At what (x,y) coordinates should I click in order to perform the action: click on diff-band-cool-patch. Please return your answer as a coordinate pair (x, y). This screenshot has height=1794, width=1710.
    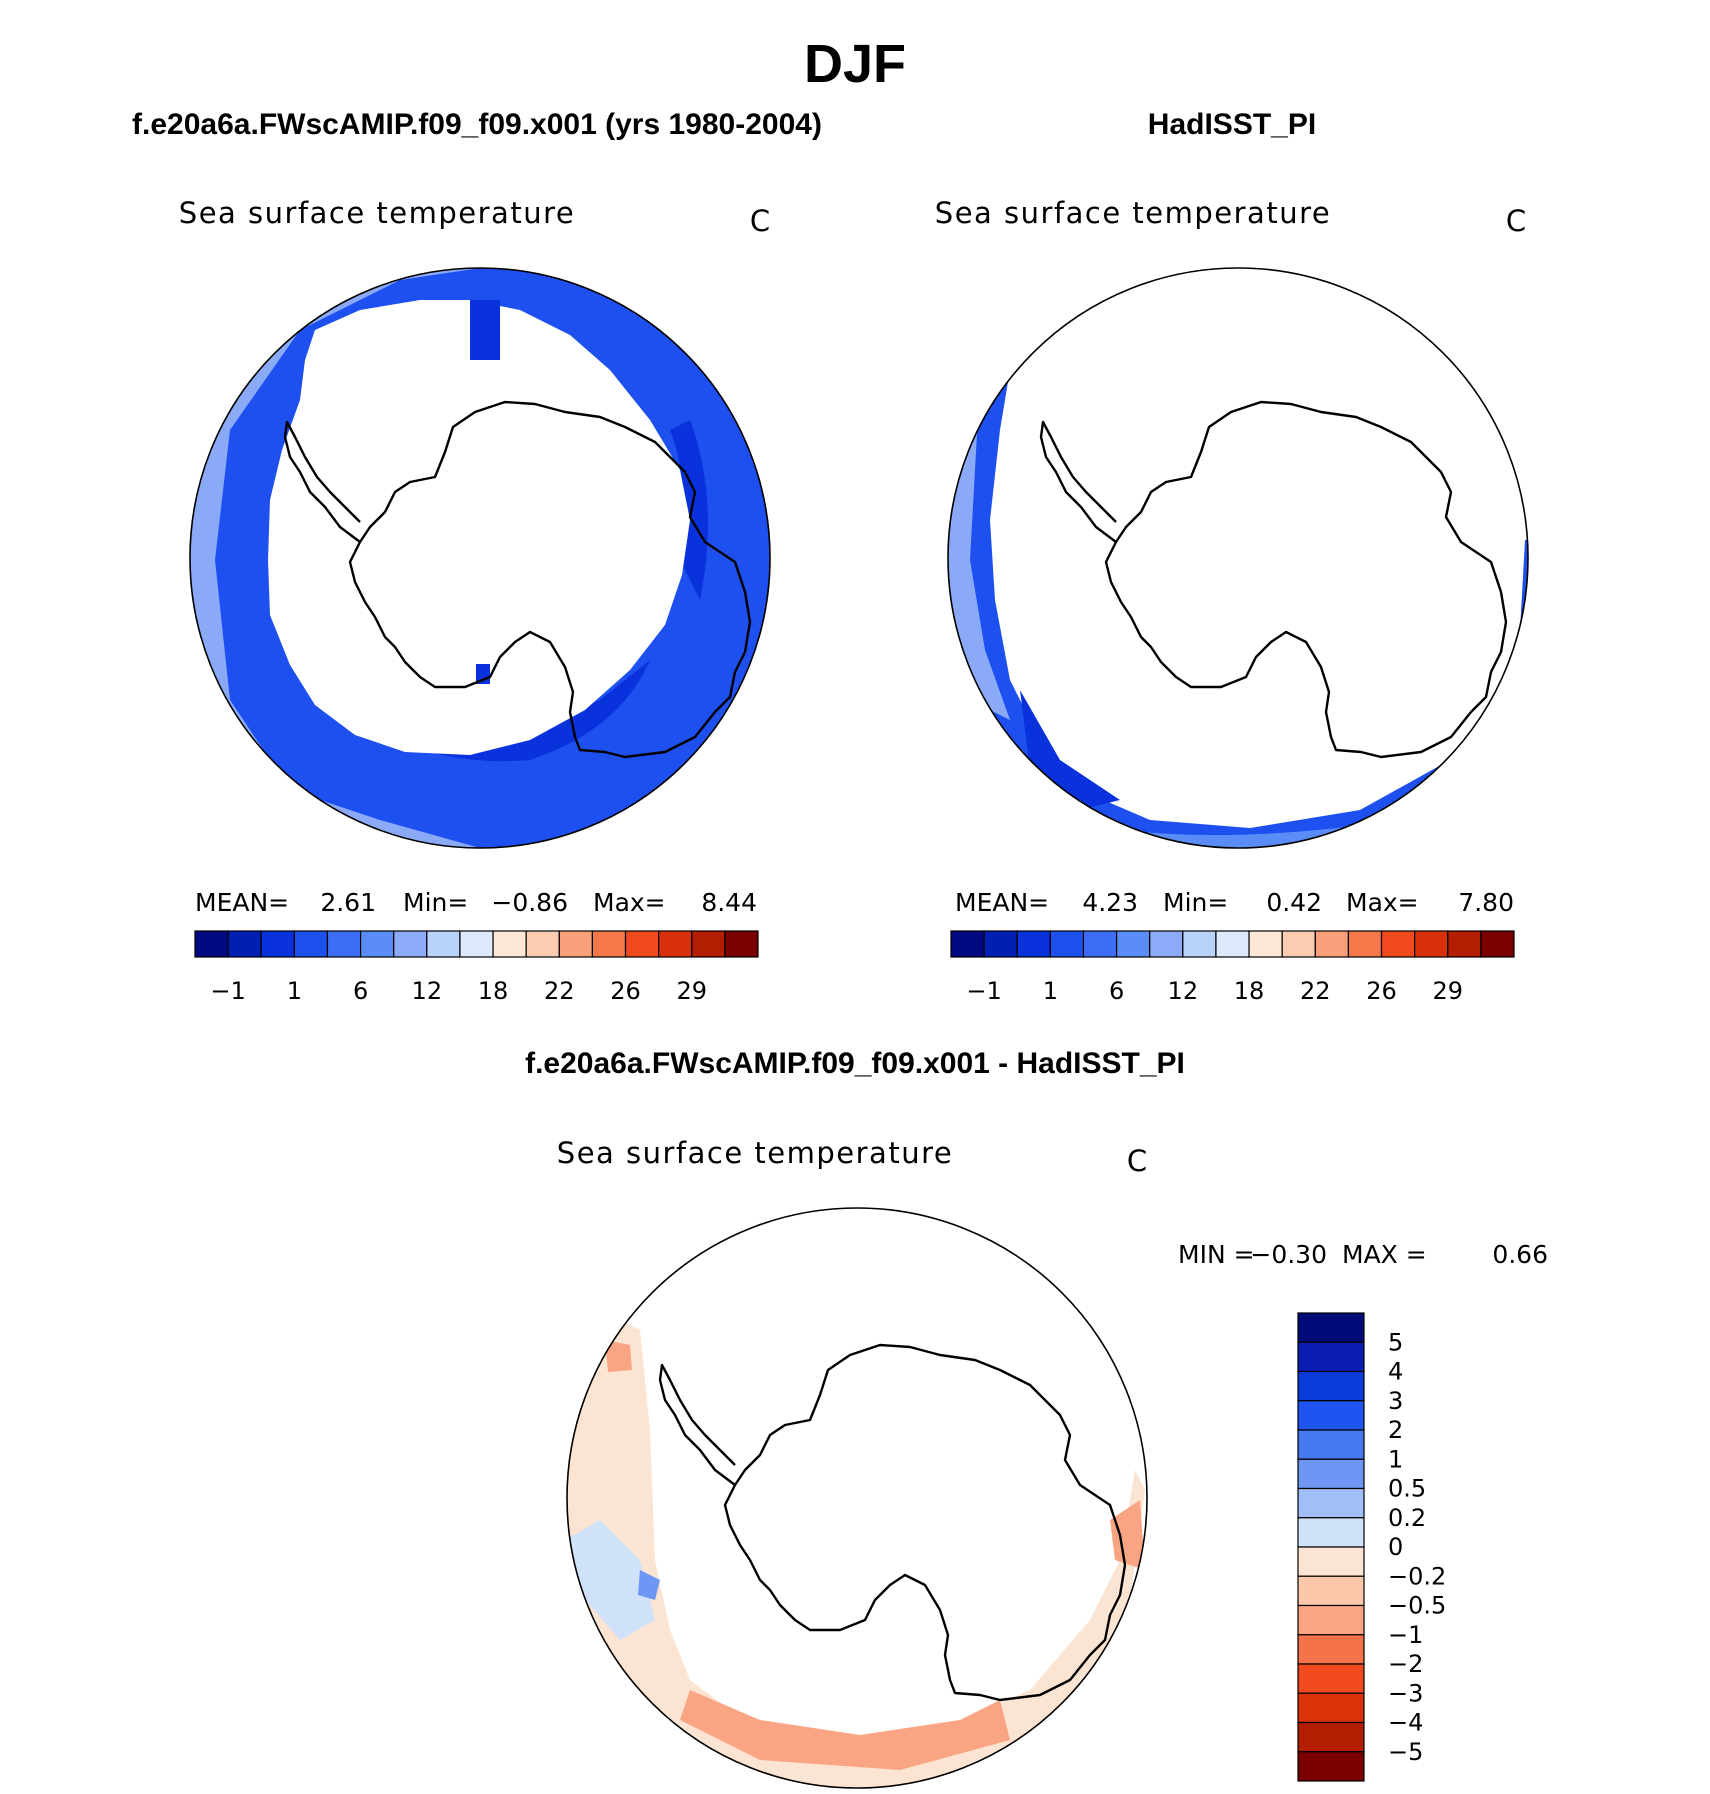
    Looking at the image, I should click on (649, 1585).